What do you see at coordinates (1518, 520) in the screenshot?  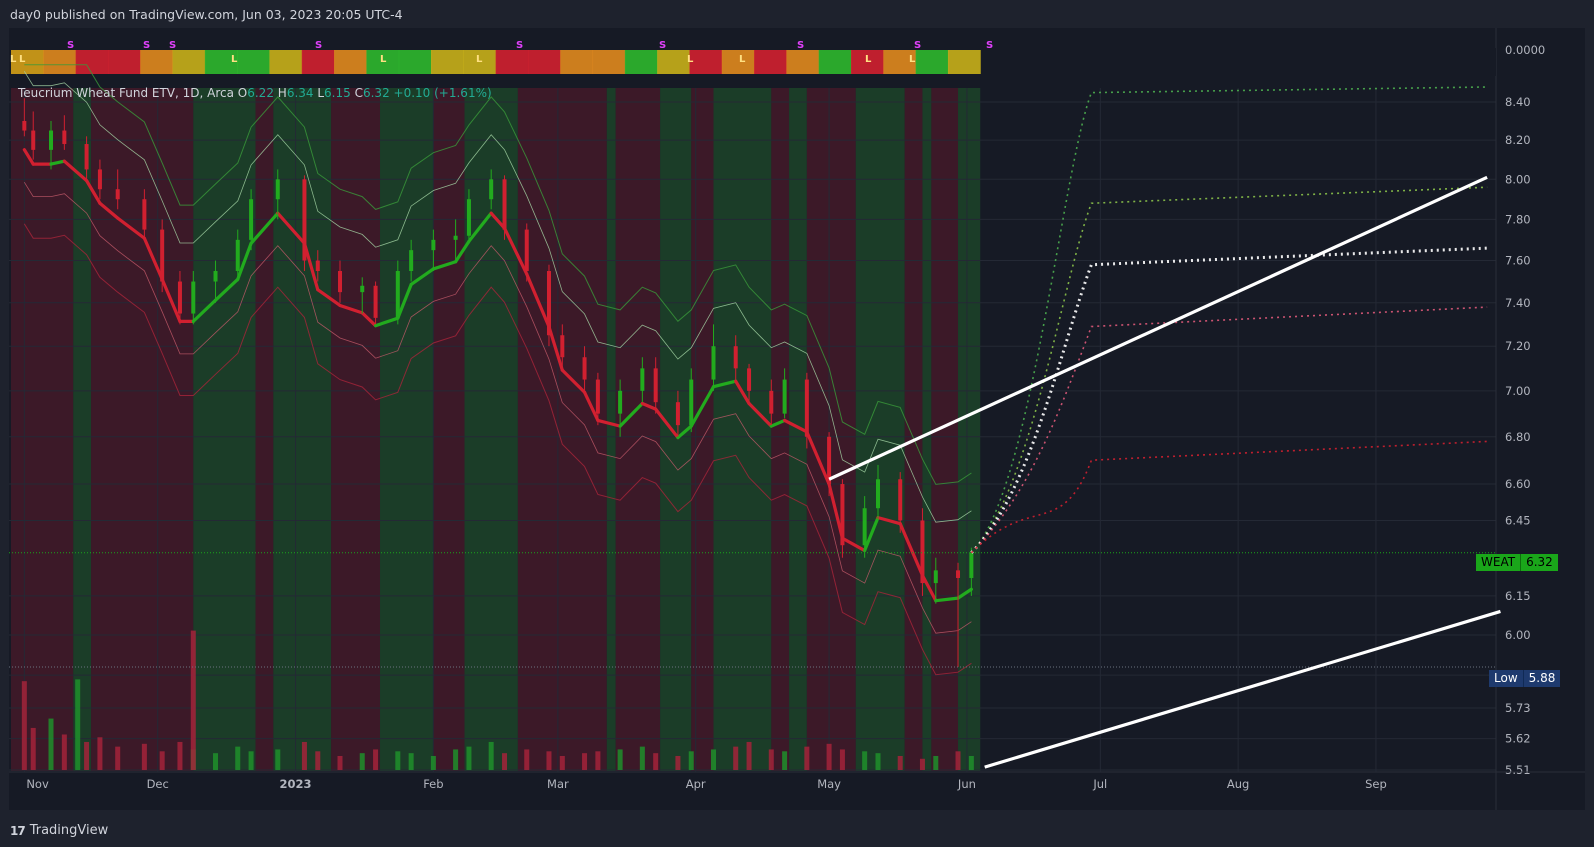 I see `y-tick-label-10: 6.45` at bounding box center [1518, 520].